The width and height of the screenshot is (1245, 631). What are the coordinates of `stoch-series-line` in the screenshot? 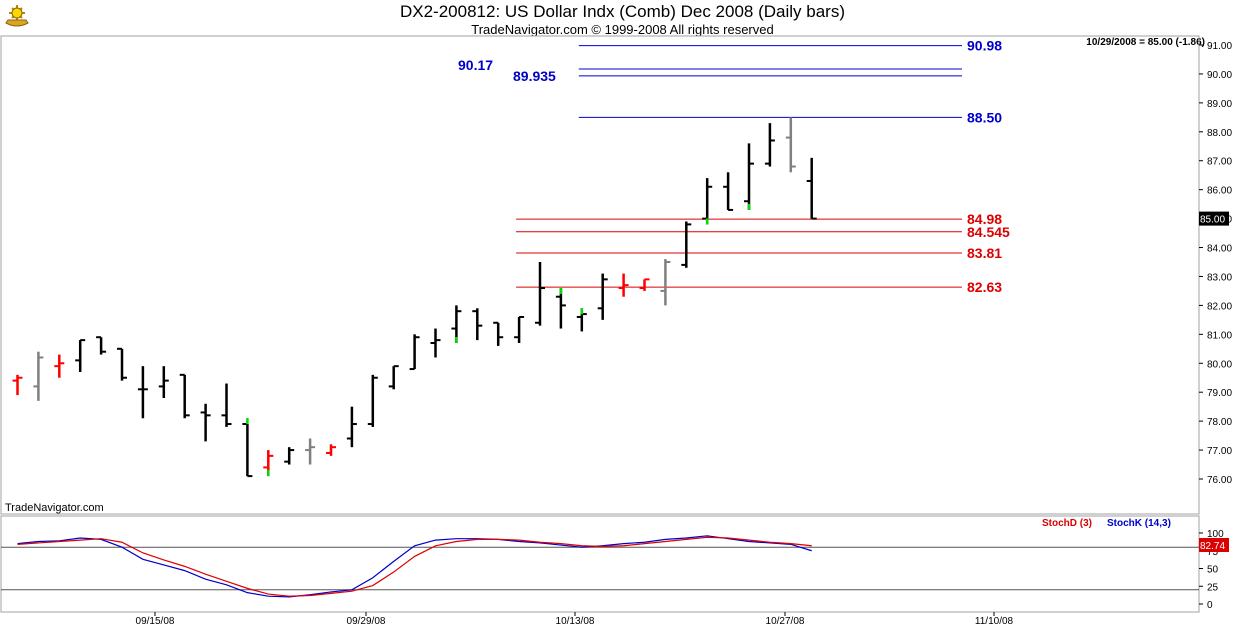 It's located at (414, 566).